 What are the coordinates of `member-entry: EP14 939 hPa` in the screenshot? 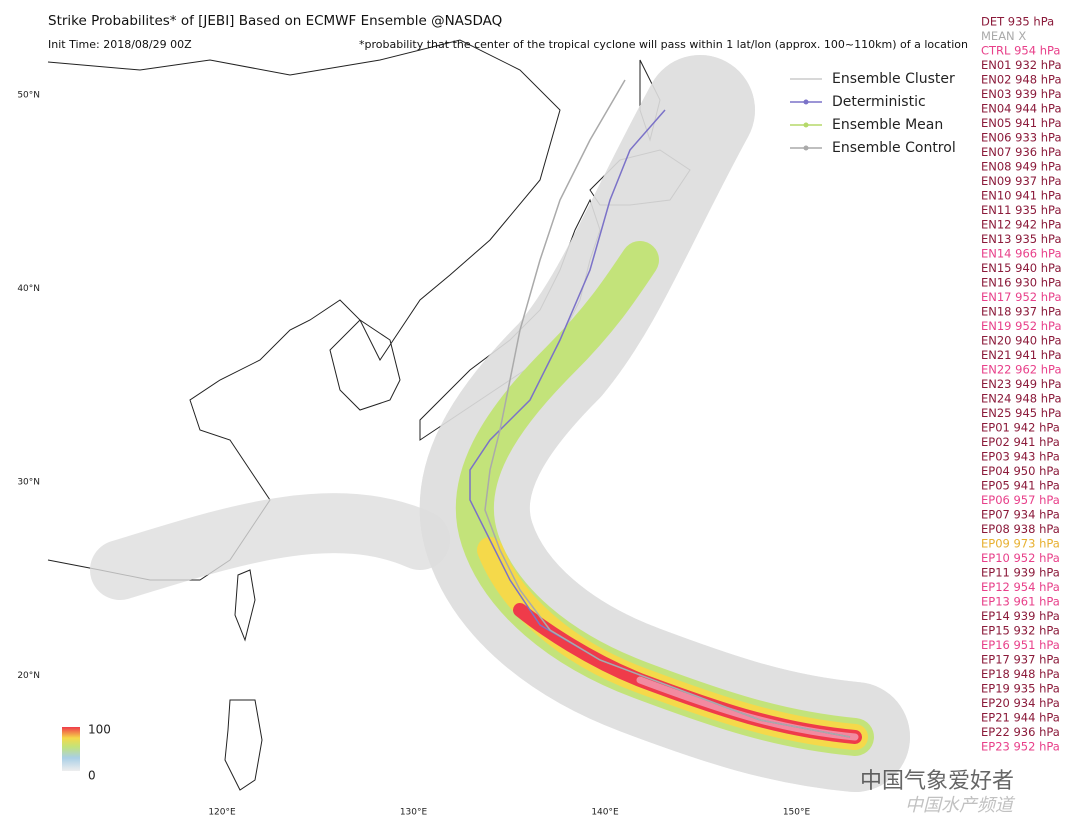 It's located at (1020, 616).